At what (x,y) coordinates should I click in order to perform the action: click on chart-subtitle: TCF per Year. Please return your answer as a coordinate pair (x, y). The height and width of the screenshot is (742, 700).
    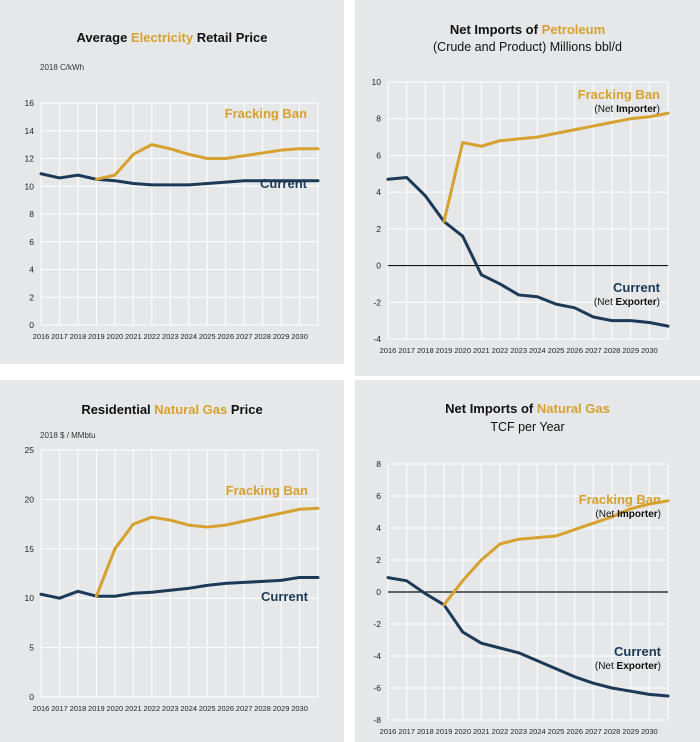
    Looking at the image, I should click on (527, 427).